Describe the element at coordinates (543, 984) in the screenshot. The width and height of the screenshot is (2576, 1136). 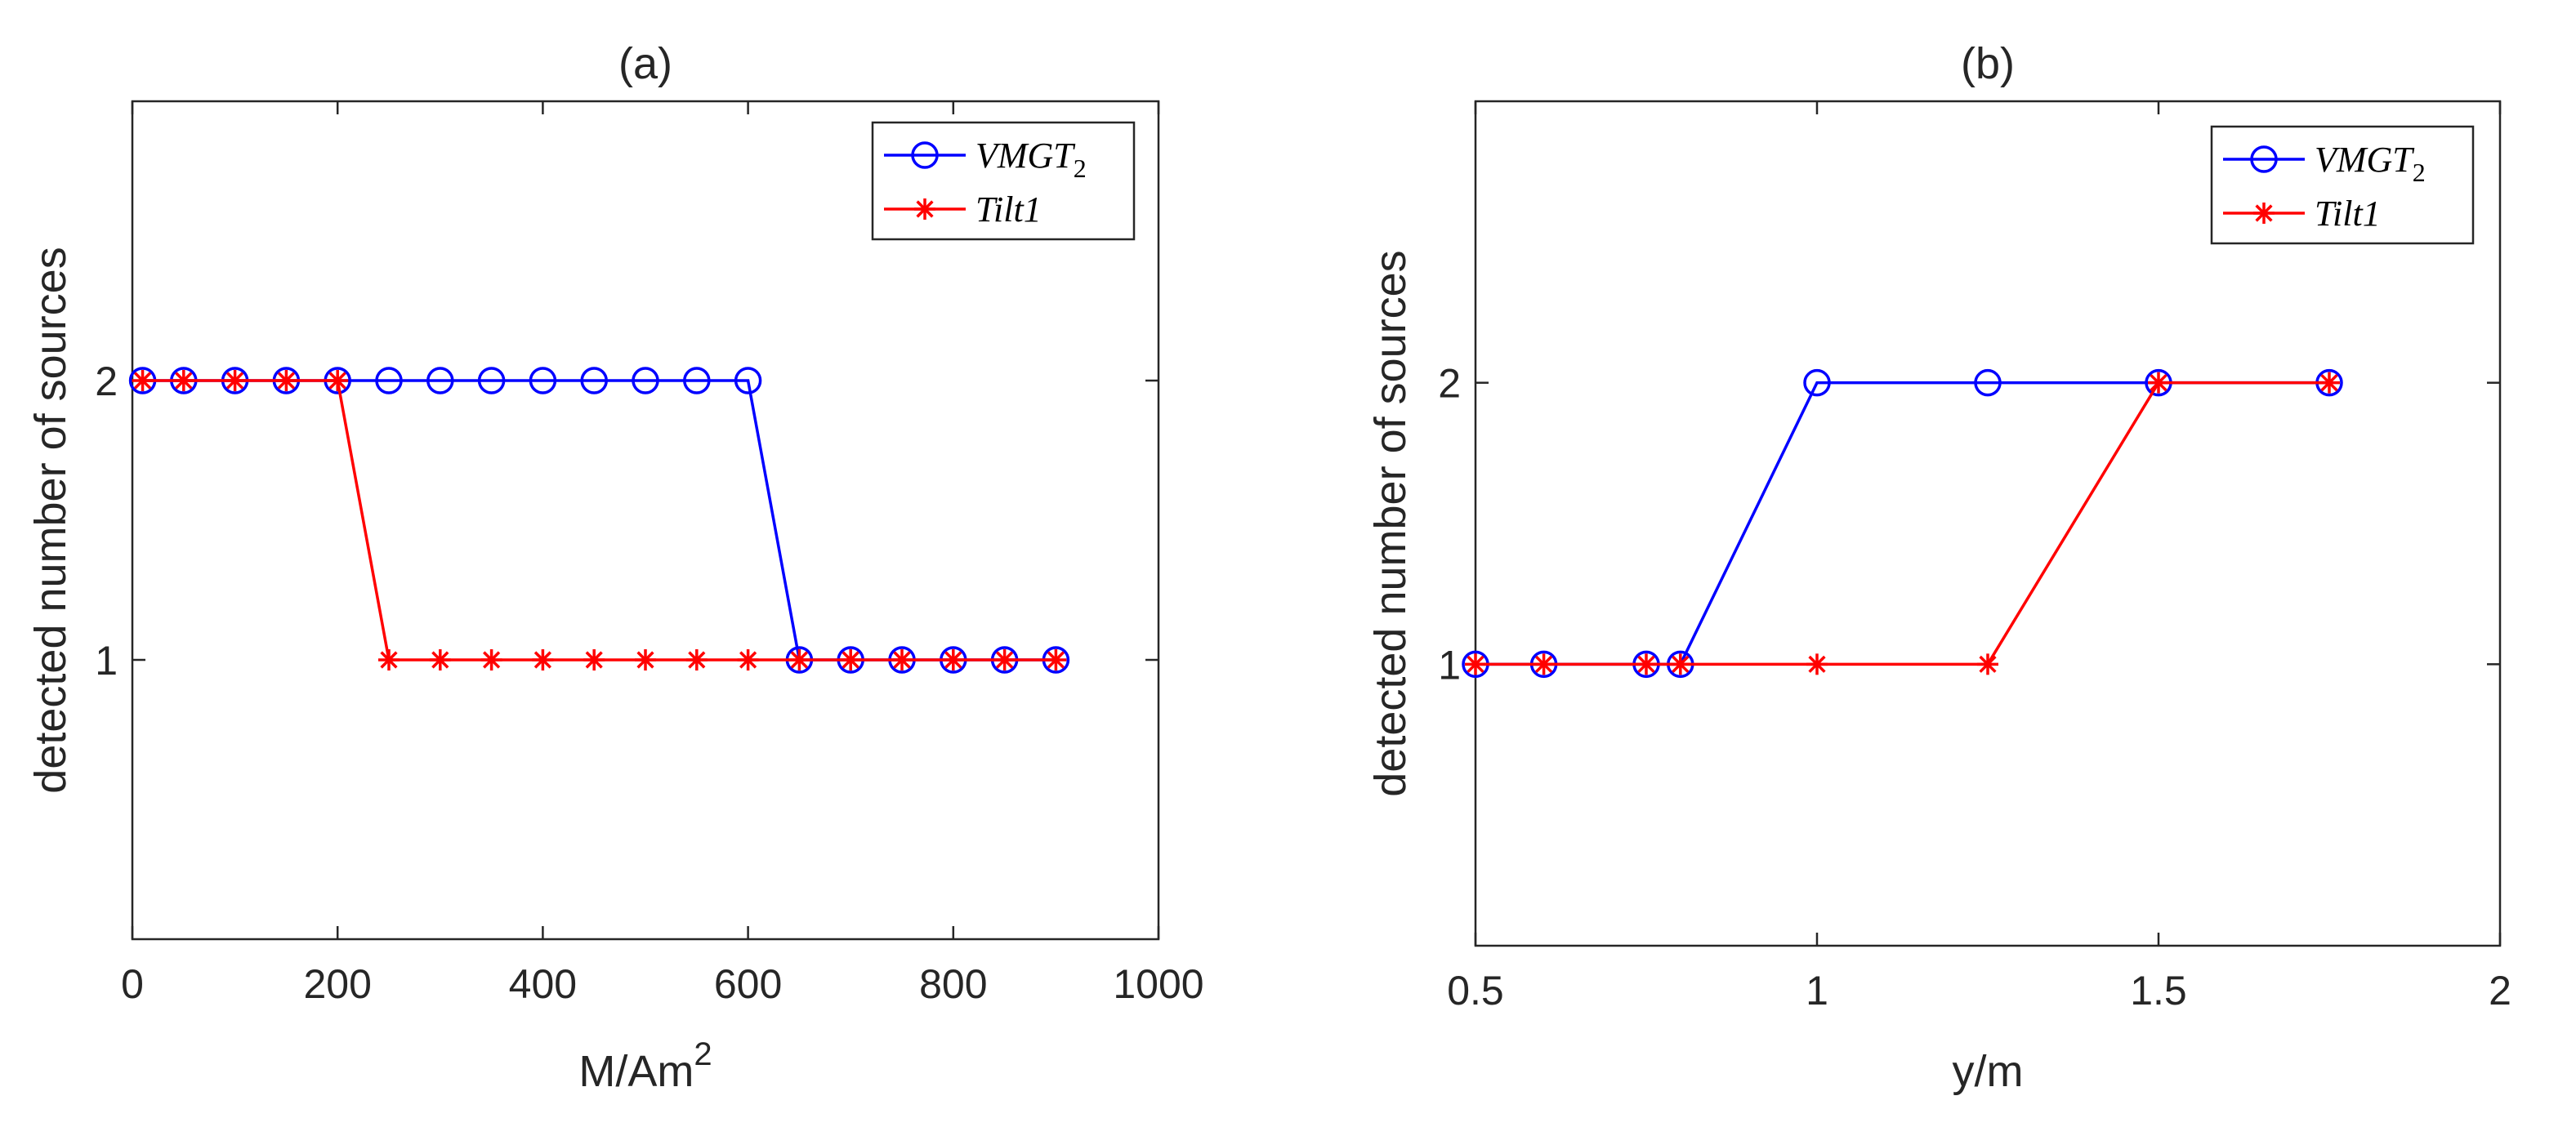
I see `x-tick-label: 400` at that location.